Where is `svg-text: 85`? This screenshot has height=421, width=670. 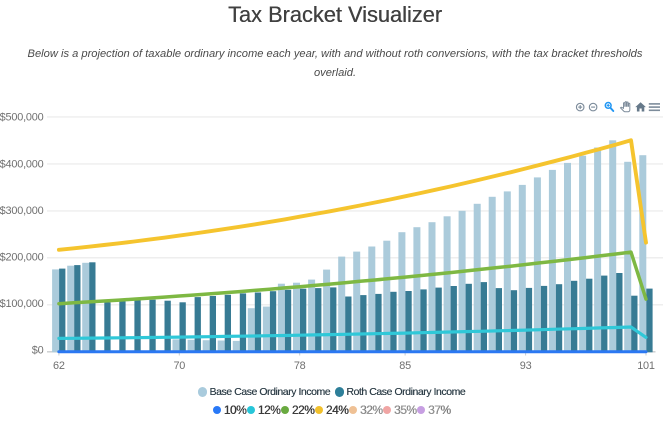 svg-text: 85 is located at coordinates (405, 366).